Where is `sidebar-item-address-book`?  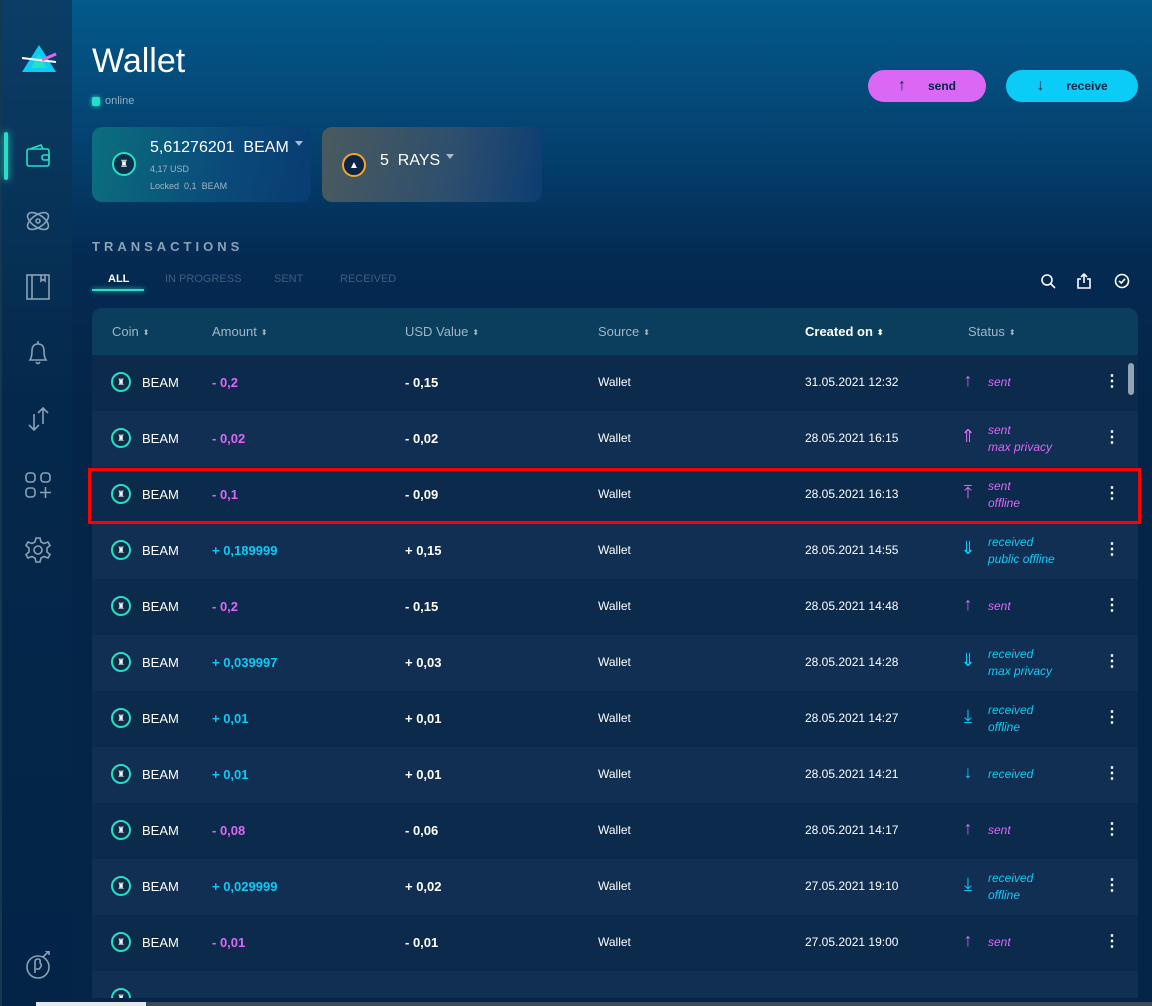 sidebar-item-address-book is located at coordinates (38, 287).